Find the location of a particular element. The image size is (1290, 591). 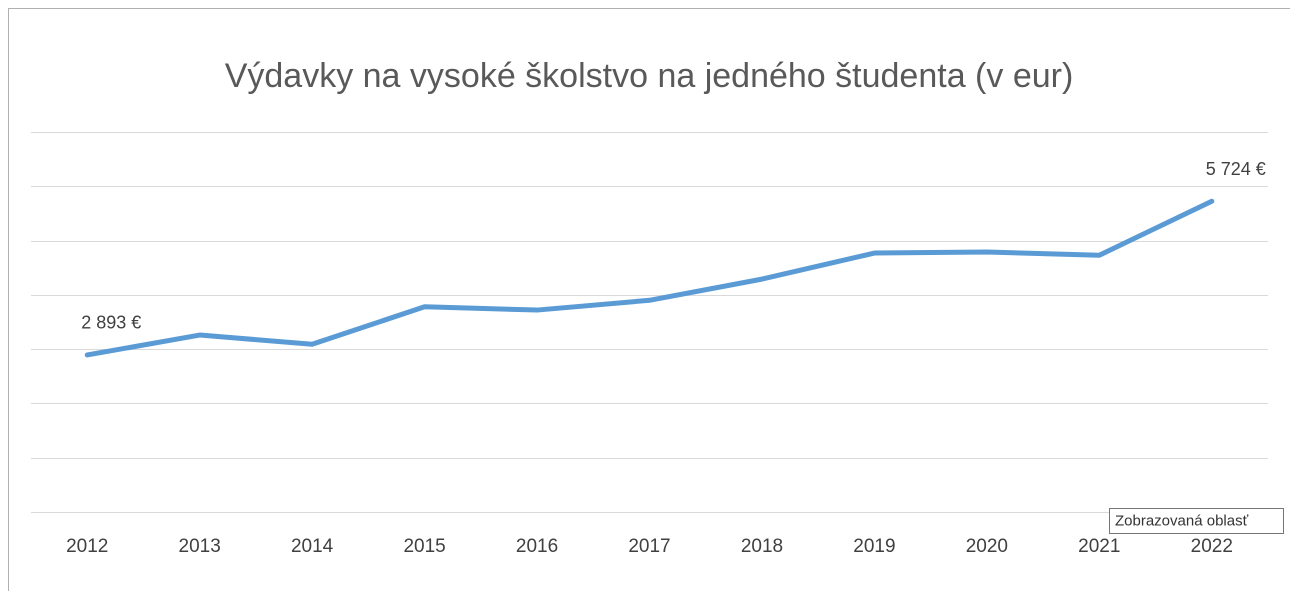

tooltip: Zobrazovaná oblasť is located at coordinates (1182, 520).